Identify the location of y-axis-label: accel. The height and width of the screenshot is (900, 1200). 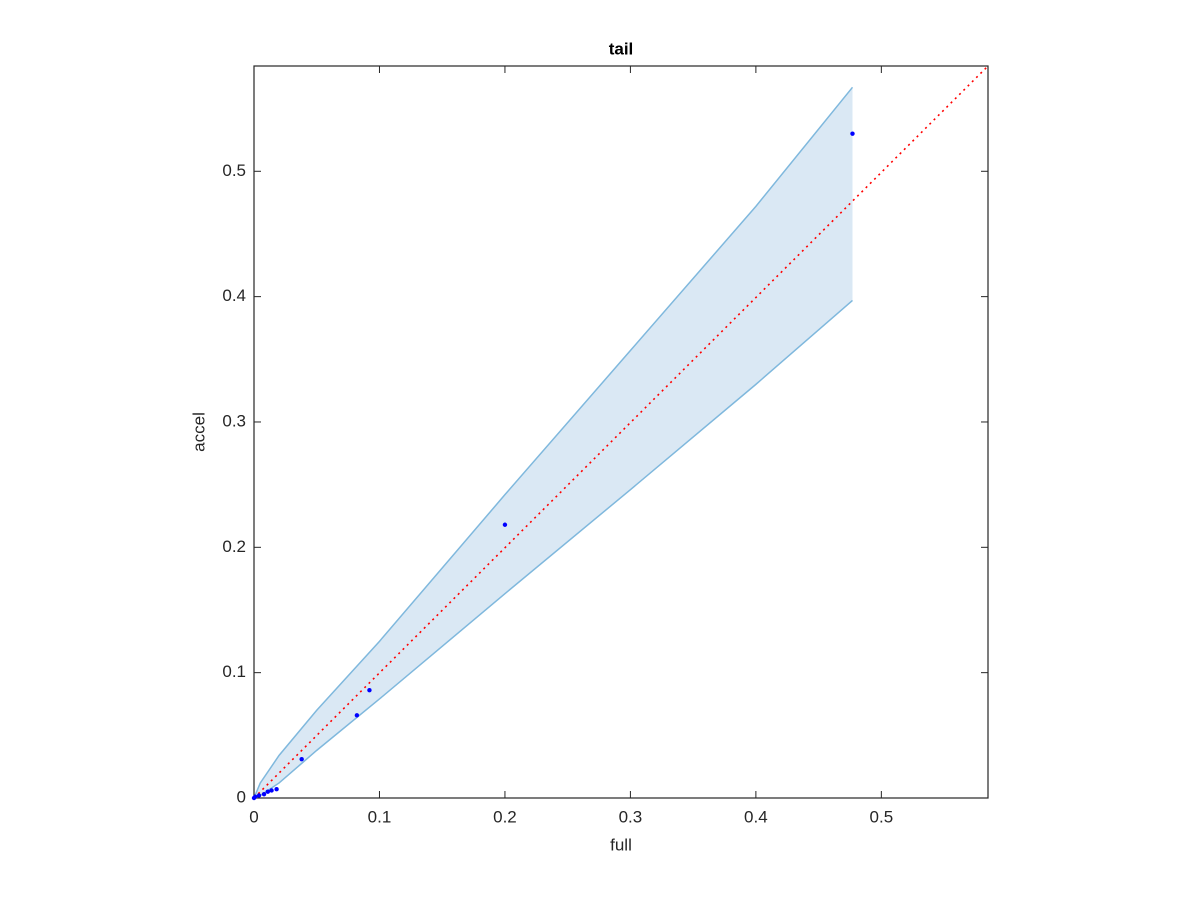
(198, 432).